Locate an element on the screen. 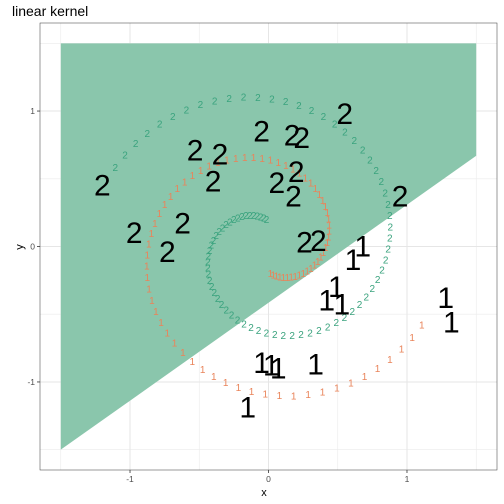 The image size is (504, 504). y-axis-label: y is located at coordinates (20, 247).